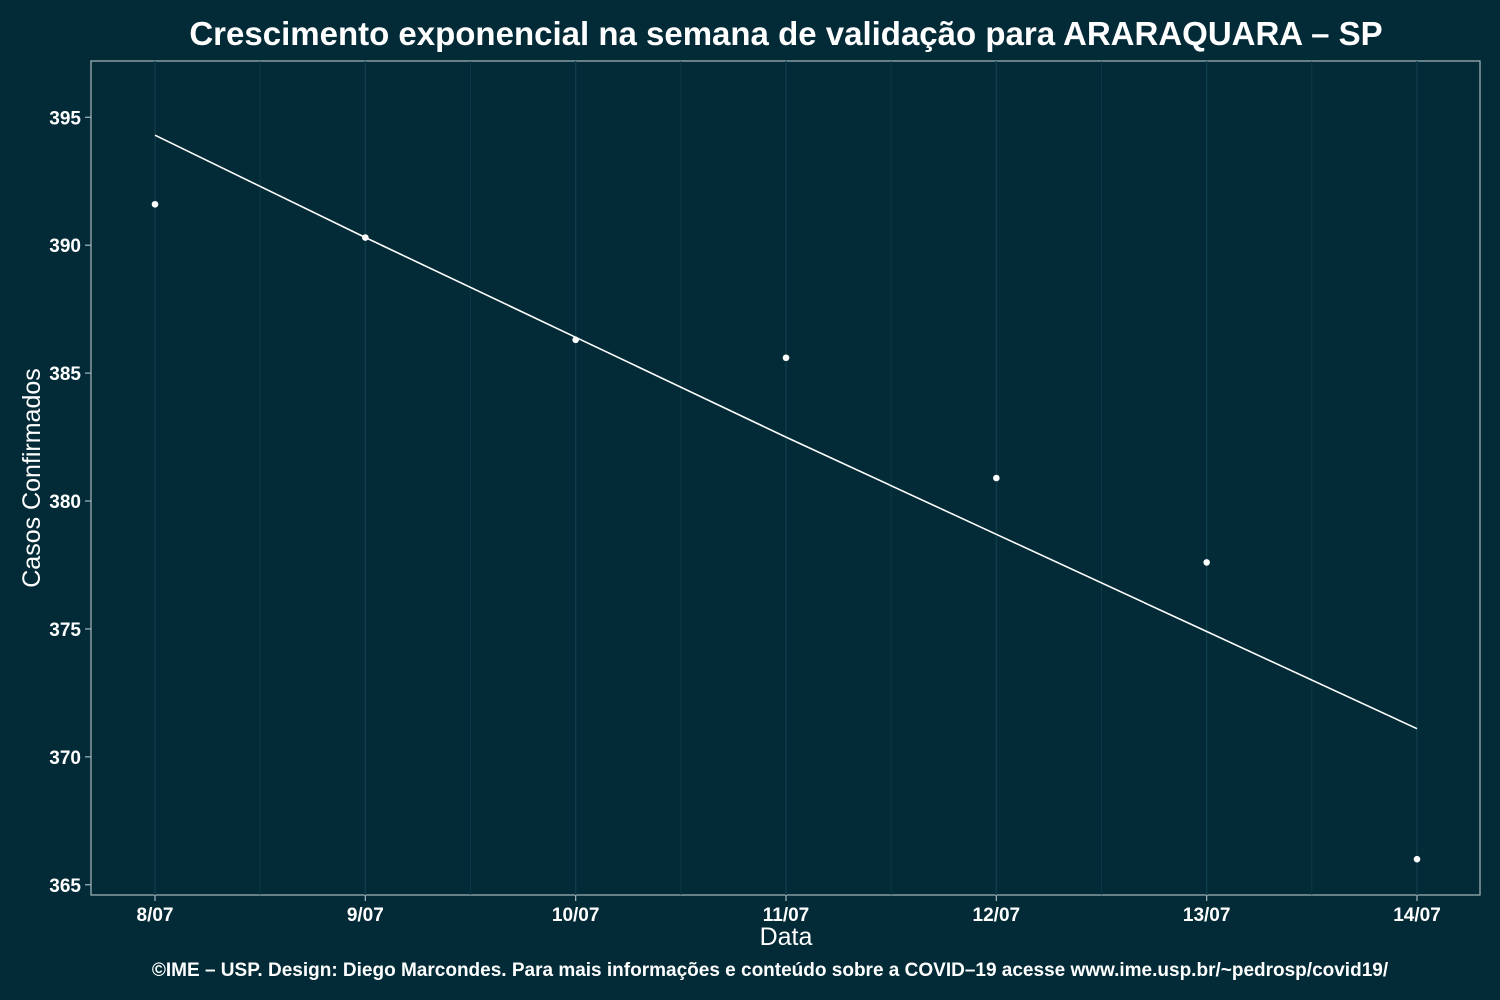 Image resolution: width=1500 pixels, height=1000 pixels. What do you see at coordinates (65, 758) in the screenshot?
I see `y-tick-label: 370` at bounding box center [65, 758].